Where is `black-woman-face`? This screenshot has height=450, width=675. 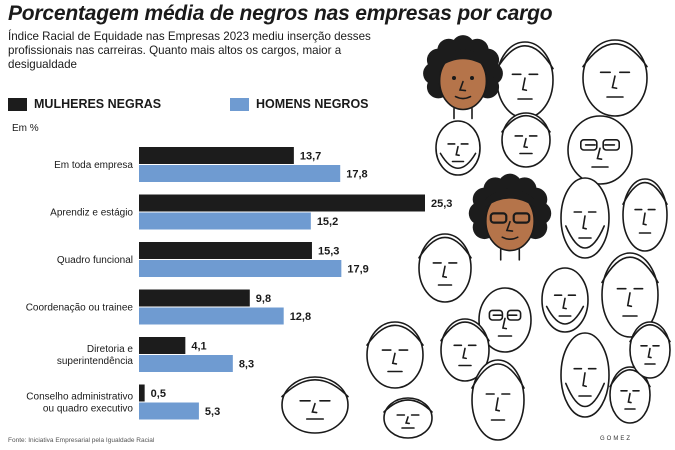
black-woman-face is located at coordinates (510, 217).